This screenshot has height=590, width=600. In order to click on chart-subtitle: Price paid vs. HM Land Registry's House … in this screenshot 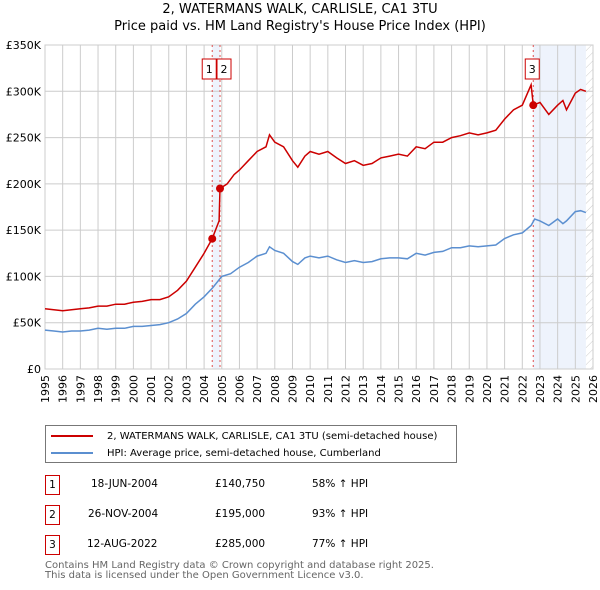, I will do `click(300, 26)`.